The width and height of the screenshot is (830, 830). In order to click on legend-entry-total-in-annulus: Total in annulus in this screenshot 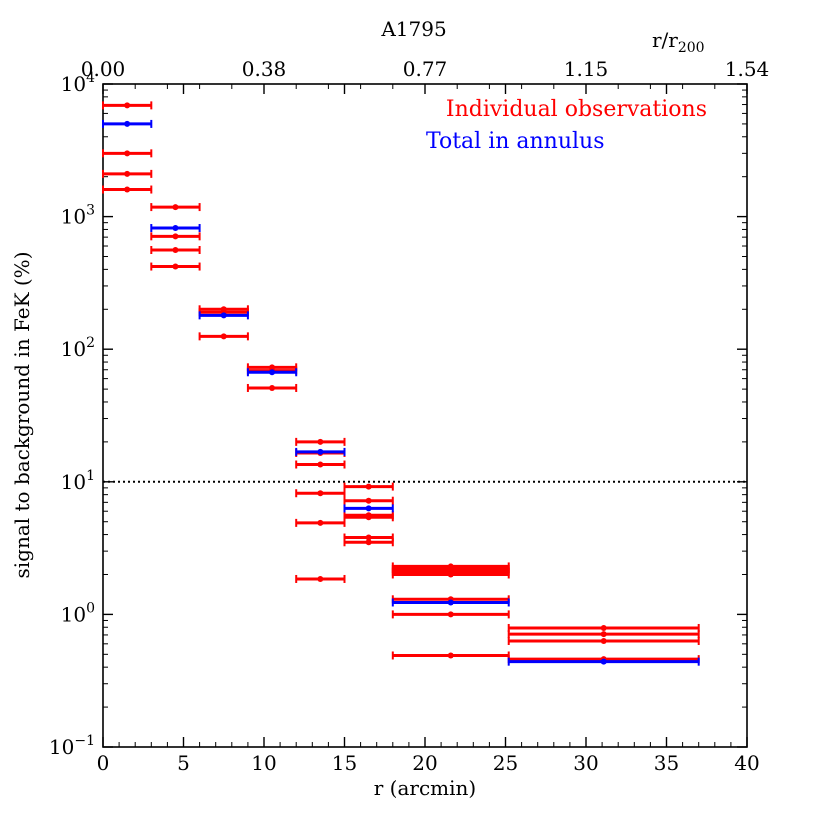, I will do `click(515, 141)`.